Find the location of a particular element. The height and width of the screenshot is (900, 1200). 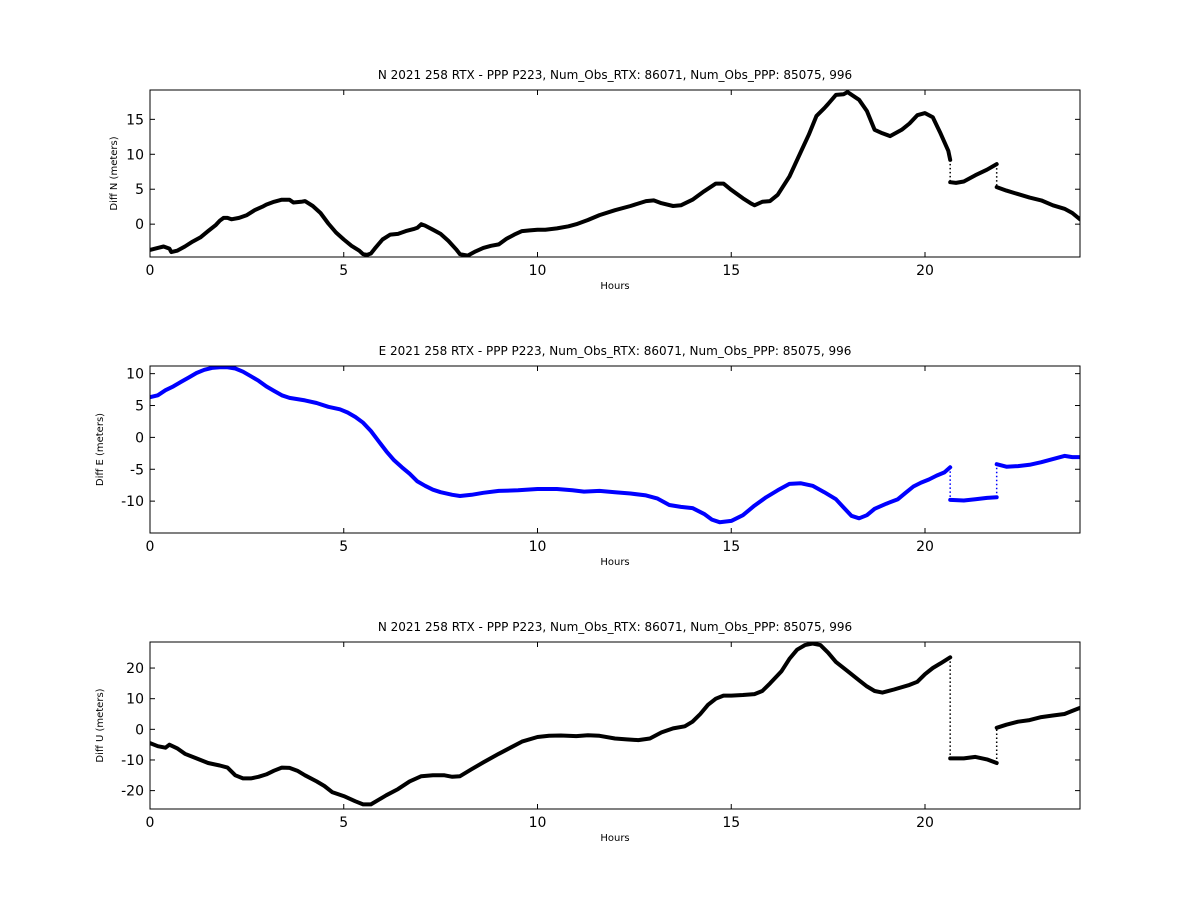

axes-frame-north is located at coordinates (615, 173).